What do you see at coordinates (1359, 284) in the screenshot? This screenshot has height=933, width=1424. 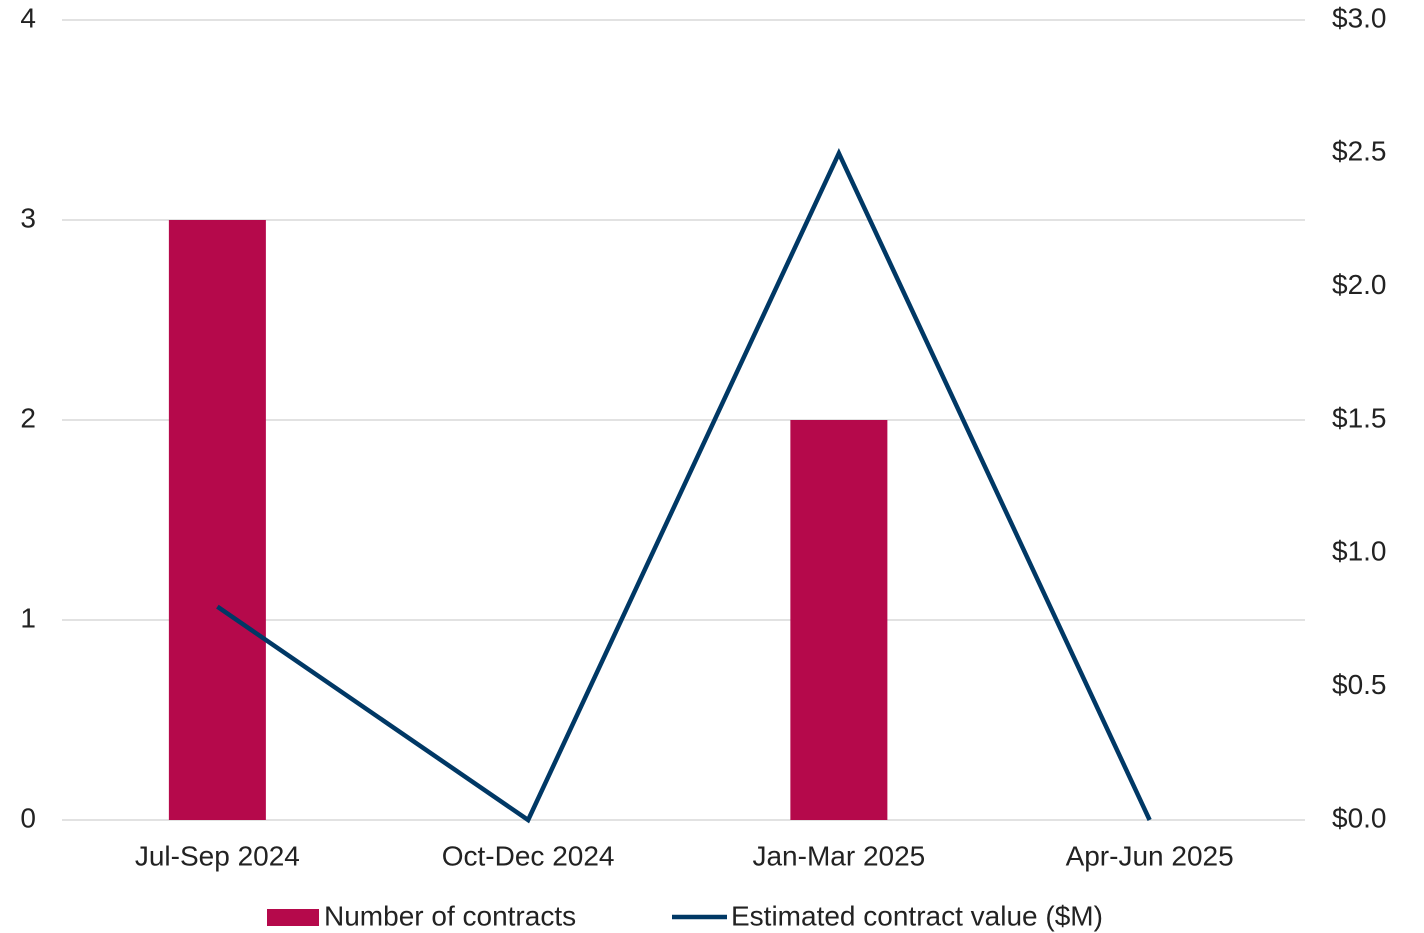 I see `y2-tick-label: $2.0` at bounding box center [1359, 284].